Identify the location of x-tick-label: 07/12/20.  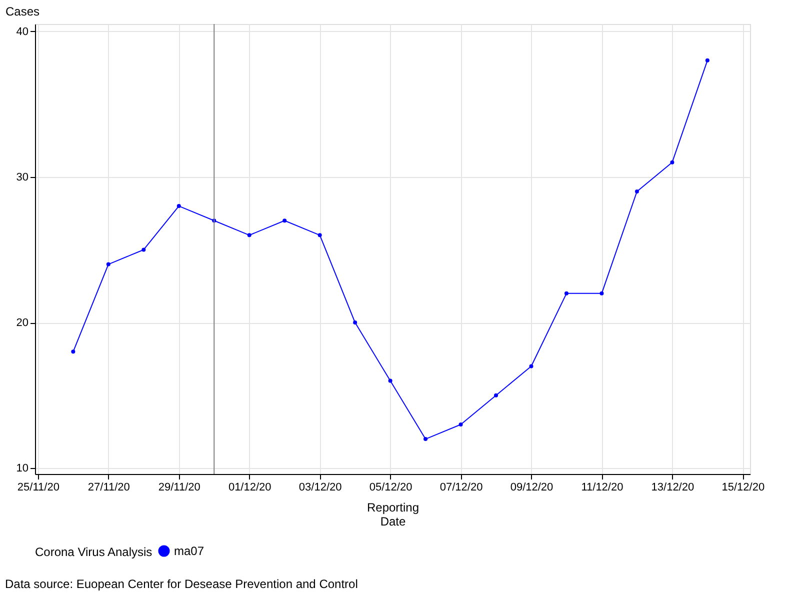
(461, 488).